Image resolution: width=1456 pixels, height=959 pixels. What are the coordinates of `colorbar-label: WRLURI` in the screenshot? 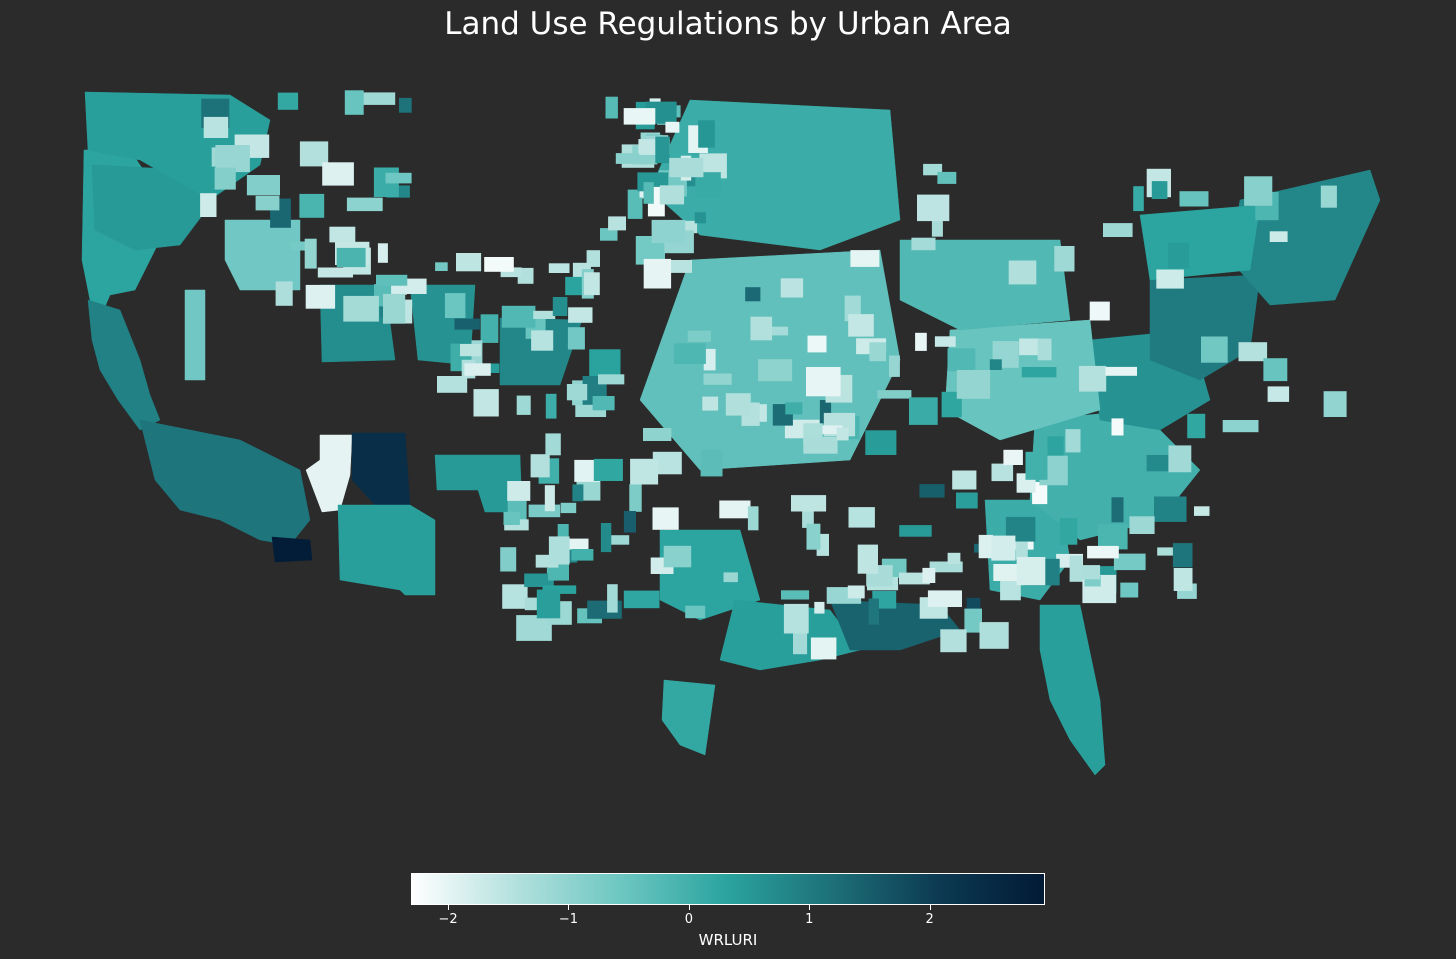 It's located at (728, 940).